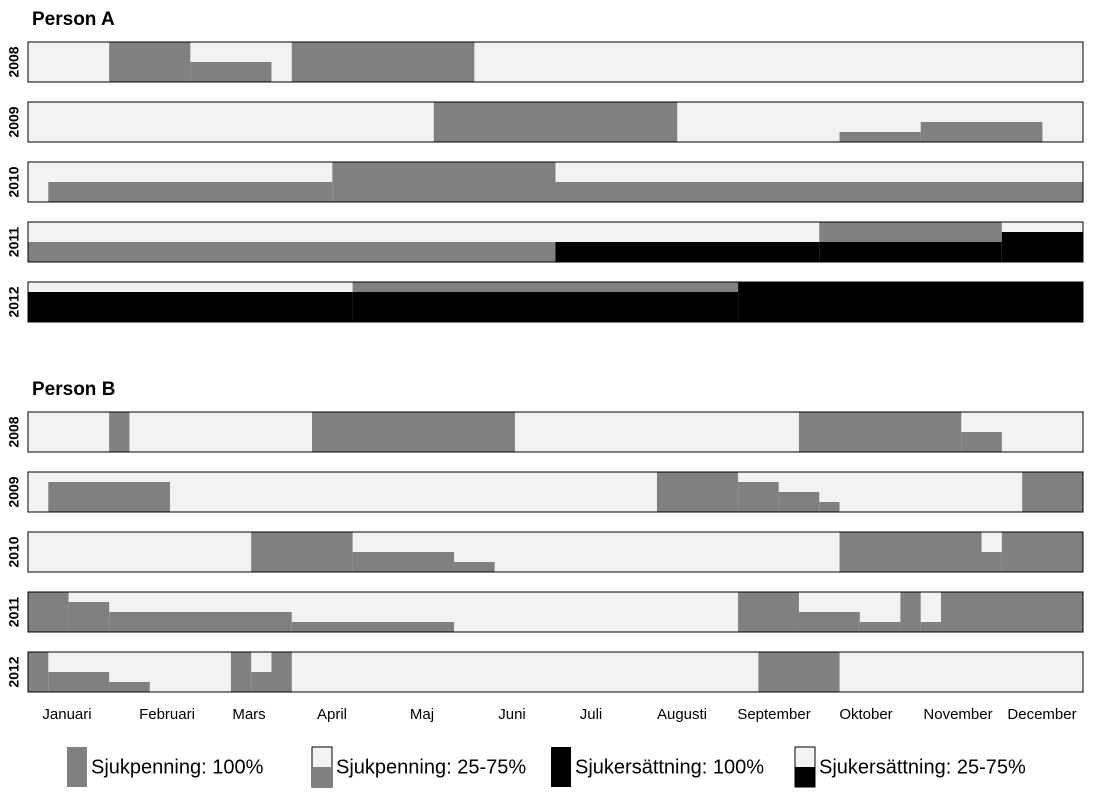  What do you see at coordinates (73, 19) in the screenshot?
I see `panel-title: Person A` at bounding box center [73, 19].